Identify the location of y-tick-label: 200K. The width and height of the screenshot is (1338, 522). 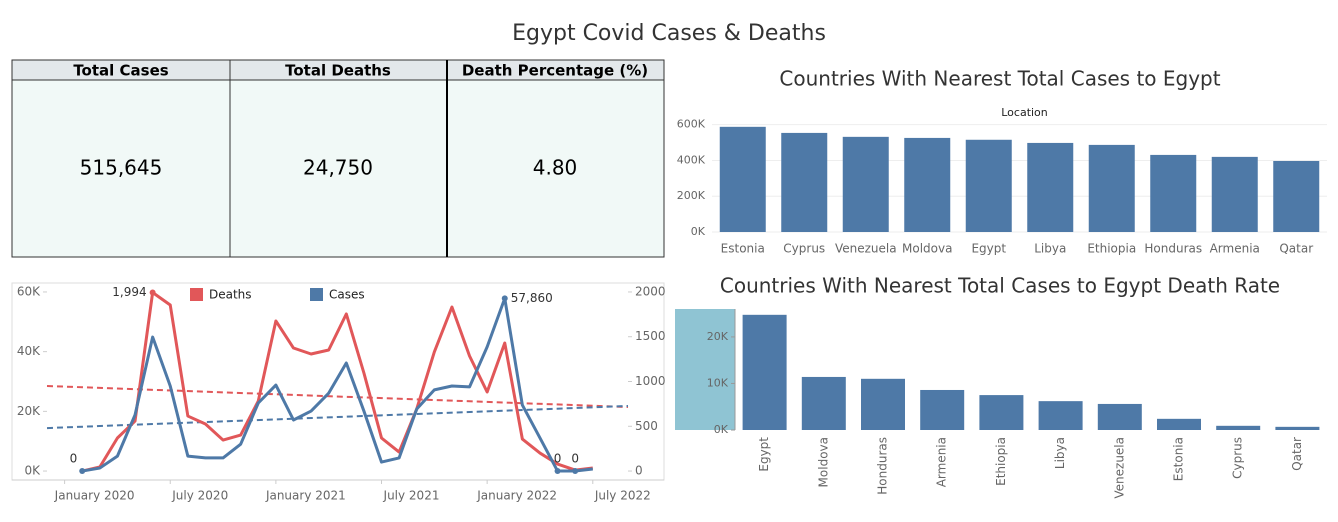
(691, 195).